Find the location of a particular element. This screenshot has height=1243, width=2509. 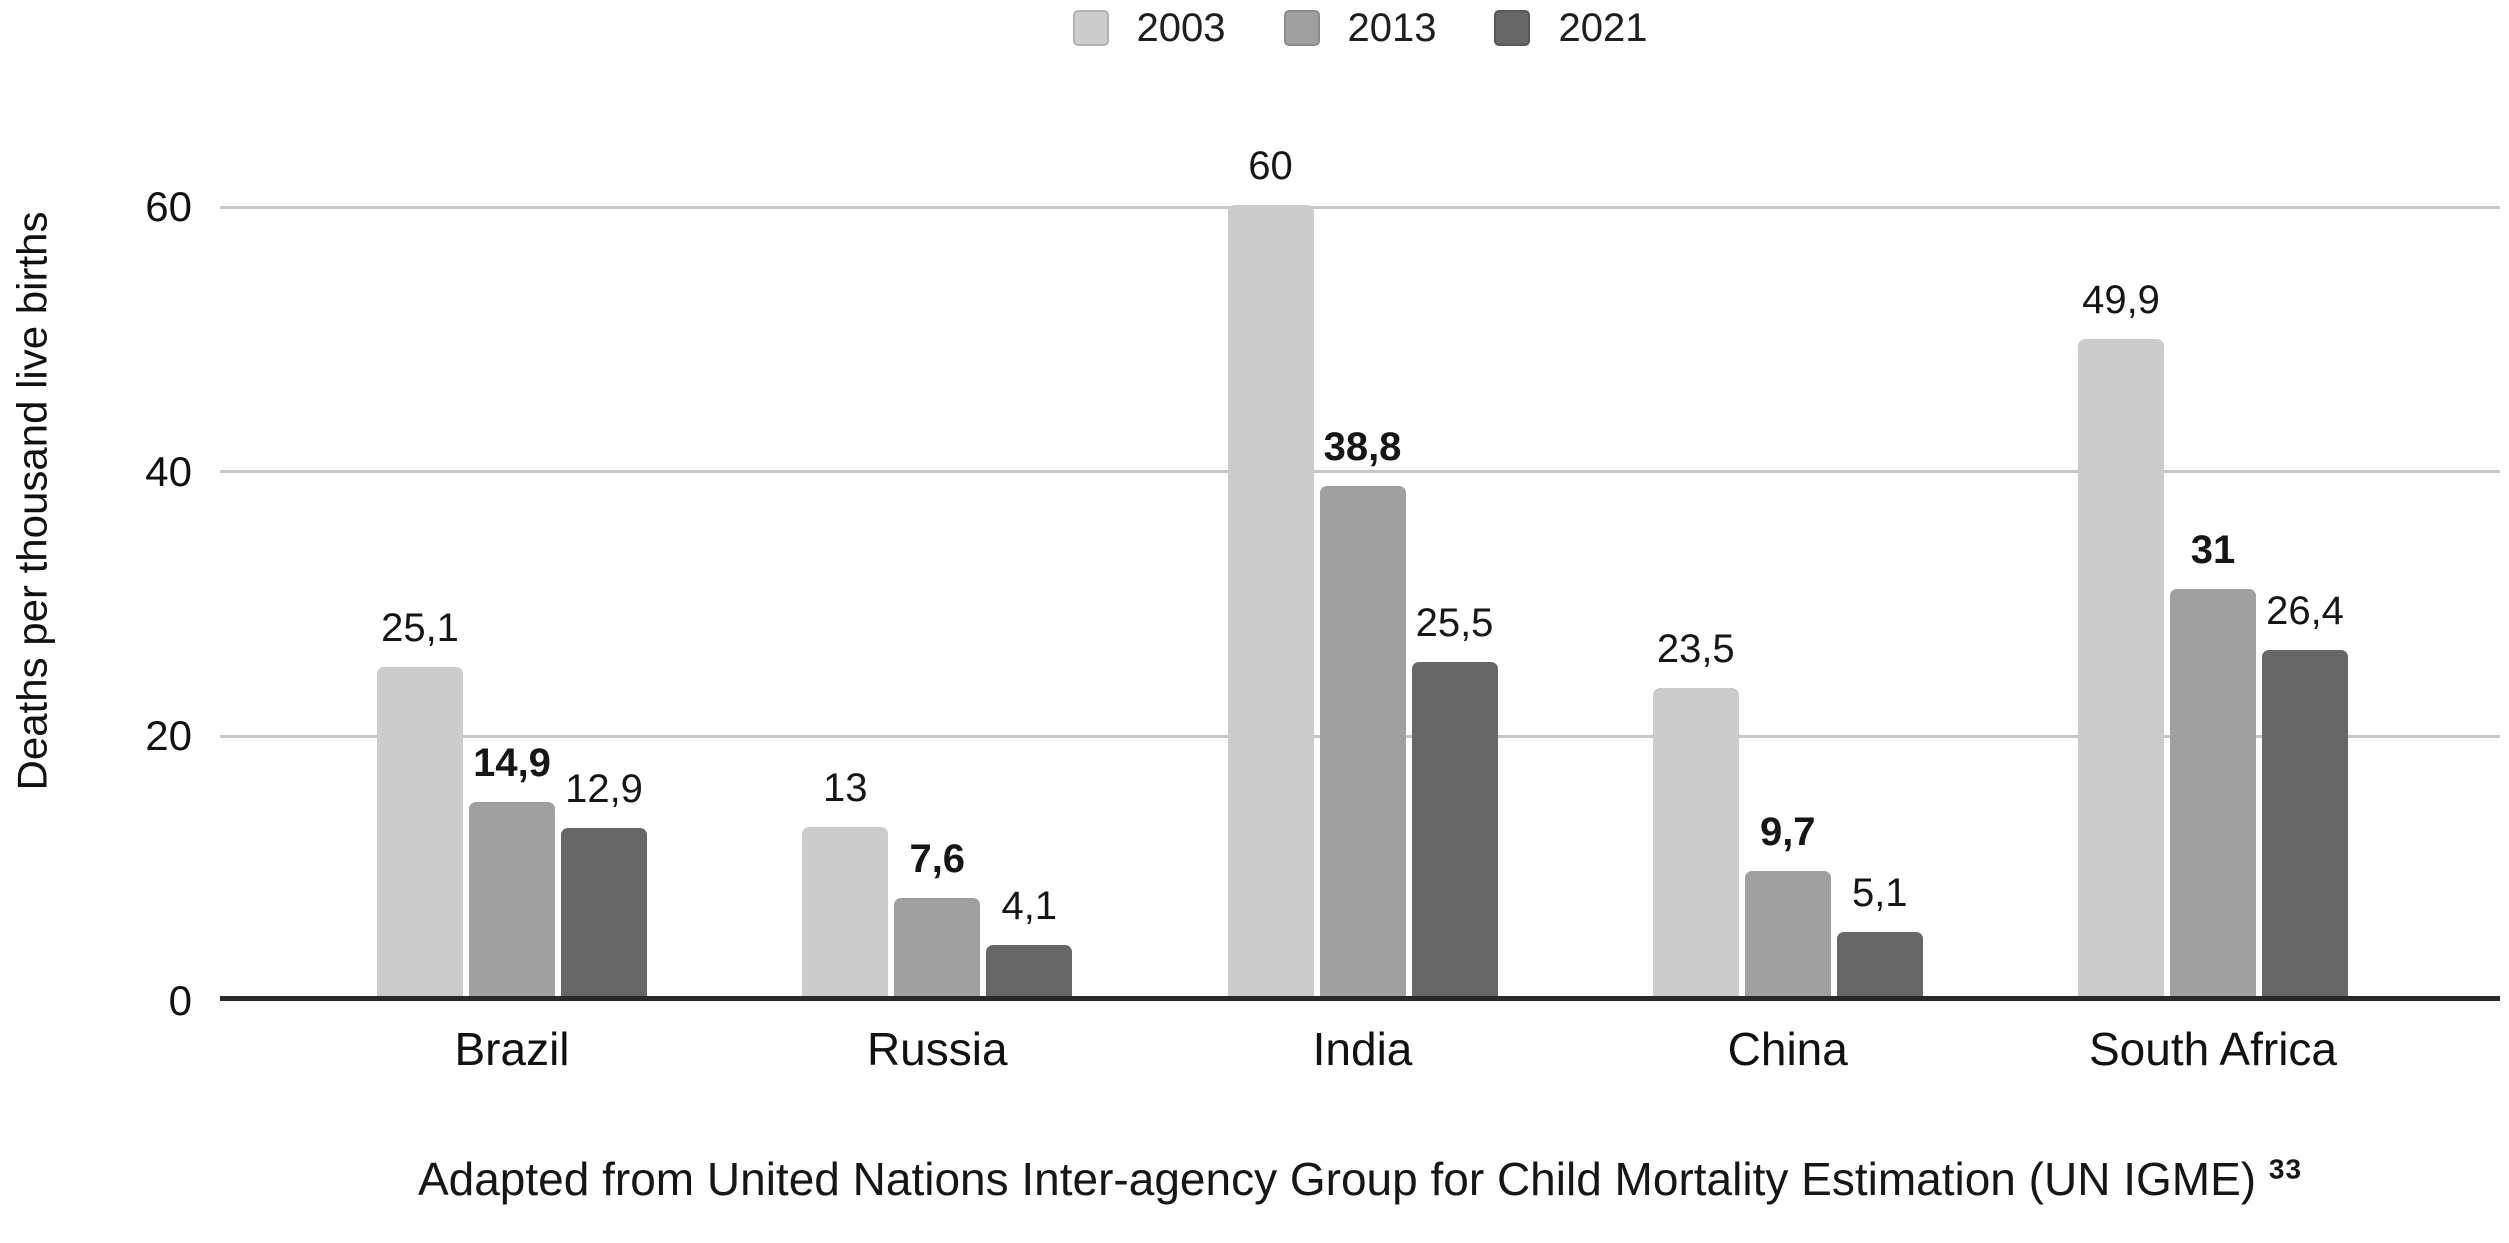

bar-group-china: 23,5 9,7 5,1 is located at coordinates (1787, 813).